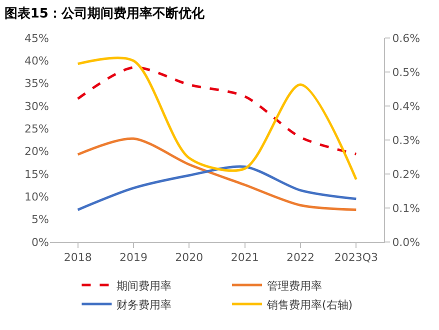  What do you see at coordinates (144, 285) in the screenshot?
I see `legend-label: 期间费用率` at bounding box center [144, 285].